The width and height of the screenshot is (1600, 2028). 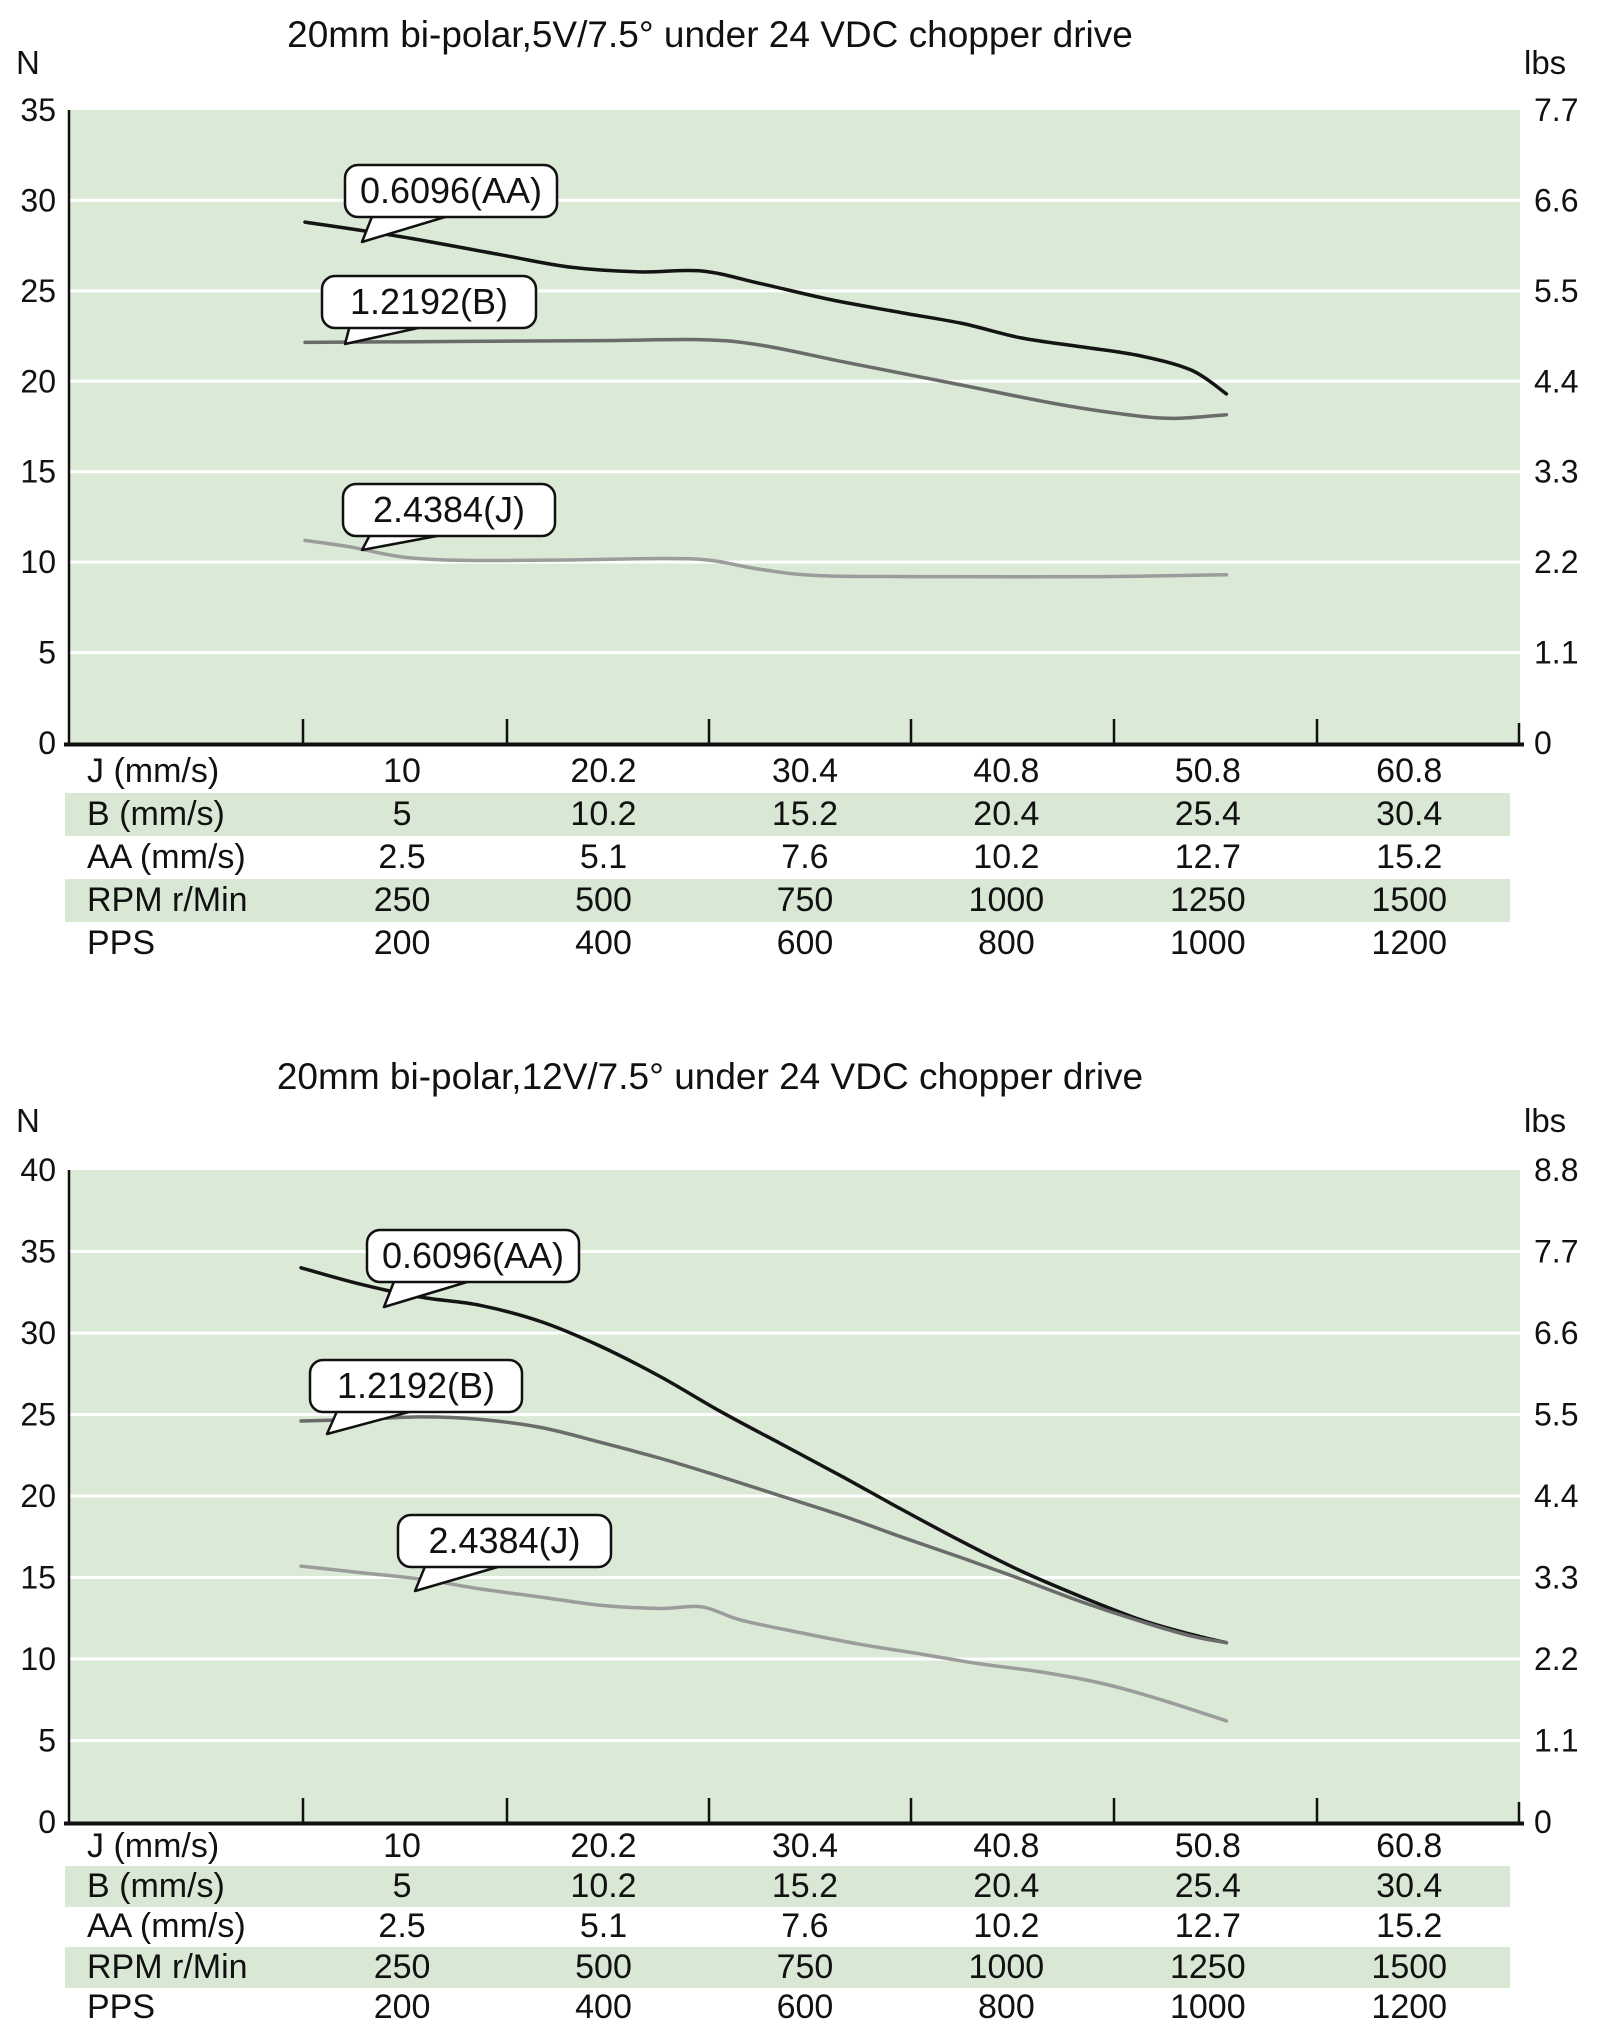 What do you see at coordinates (167, 900) in the screenshot?
I see `table-row-label: RPM r/Min` at bounding box center [167, 900].